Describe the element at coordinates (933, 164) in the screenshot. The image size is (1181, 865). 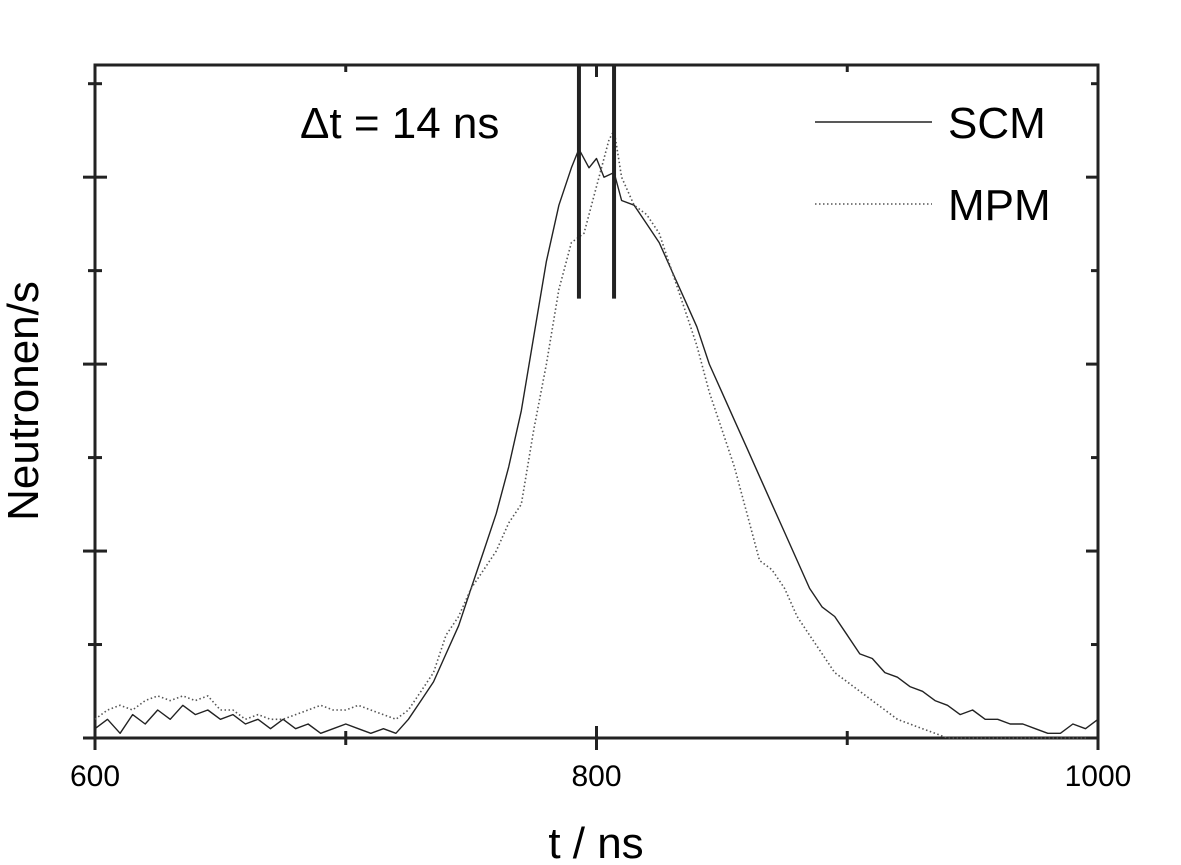
I see `legend: SCM MPM` at that location.